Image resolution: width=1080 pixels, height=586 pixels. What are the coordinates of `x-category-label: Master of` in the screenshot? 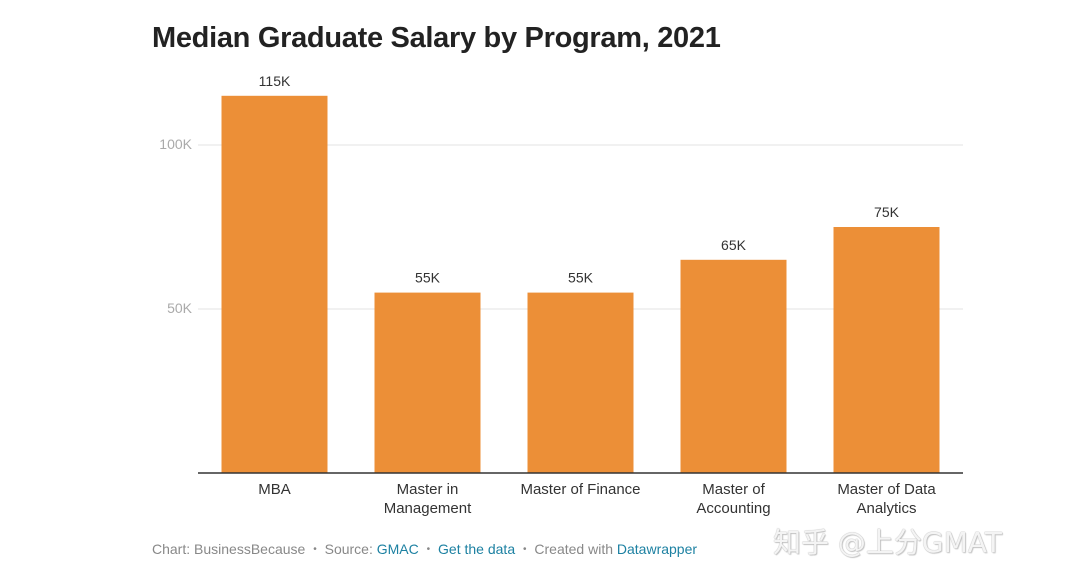 It's located at (733, 489).